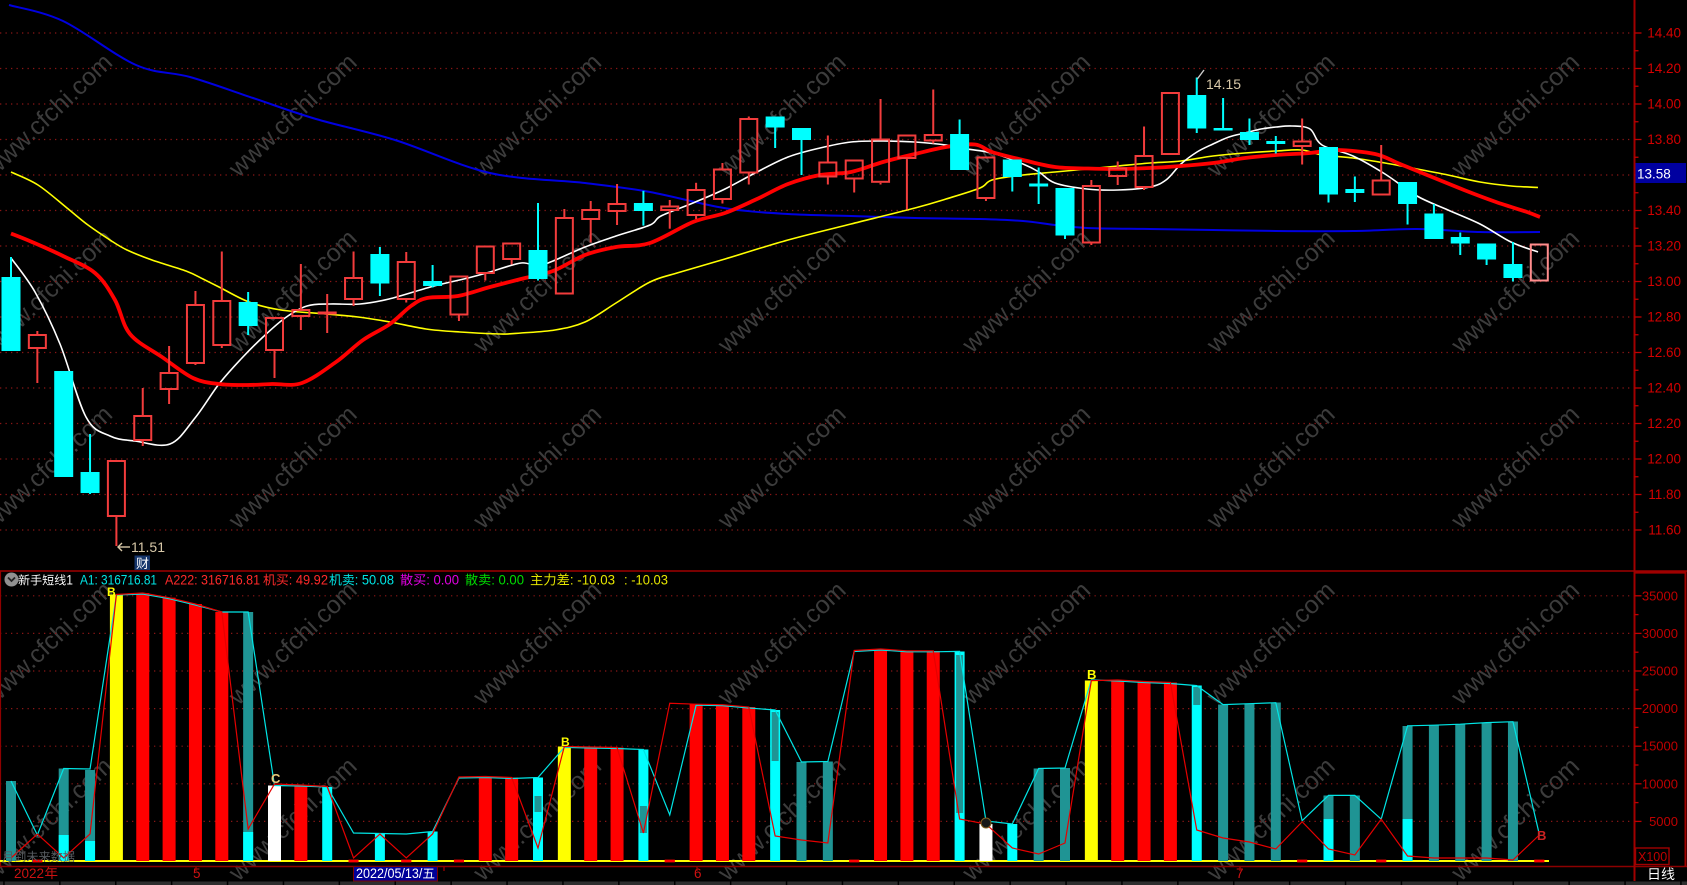  What do you see at coordinates (1664, 494) in the screenshot?
I see `svg-text: 11.80` at bounding box center [1664, 494].